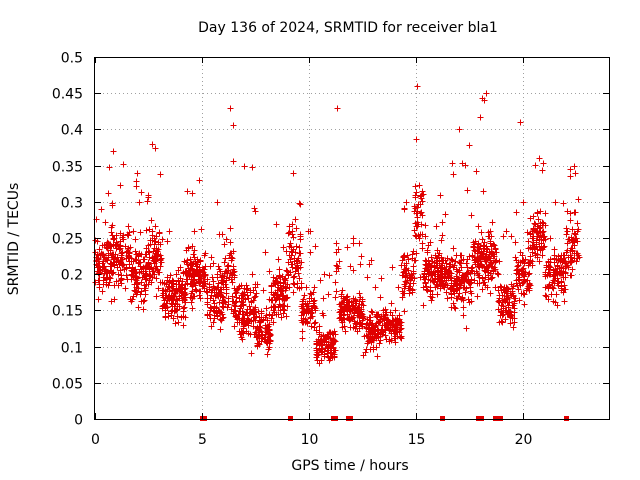 This screenshot has height=480, width=640. Describe the element at coordinates (349, 466) in the screenshot. I see `x-axis-label: GPS time / hours` at that location.